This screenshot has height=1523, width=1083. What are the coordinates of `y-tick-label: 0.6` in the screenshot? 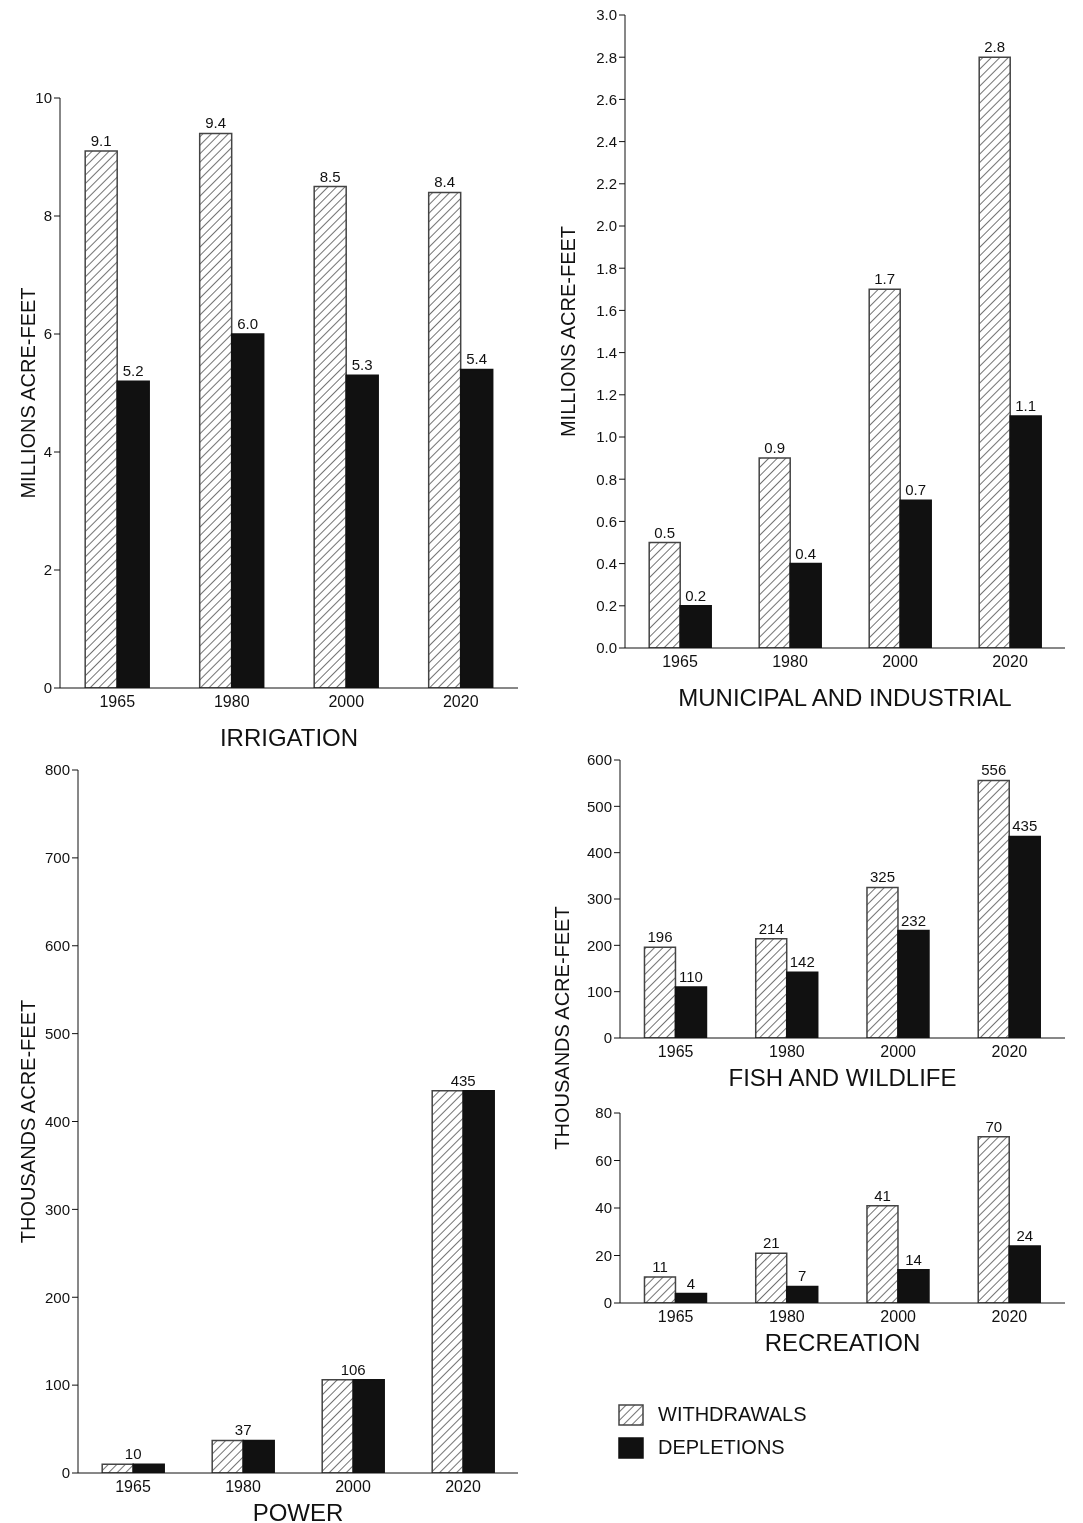 It's located at (606, 521).